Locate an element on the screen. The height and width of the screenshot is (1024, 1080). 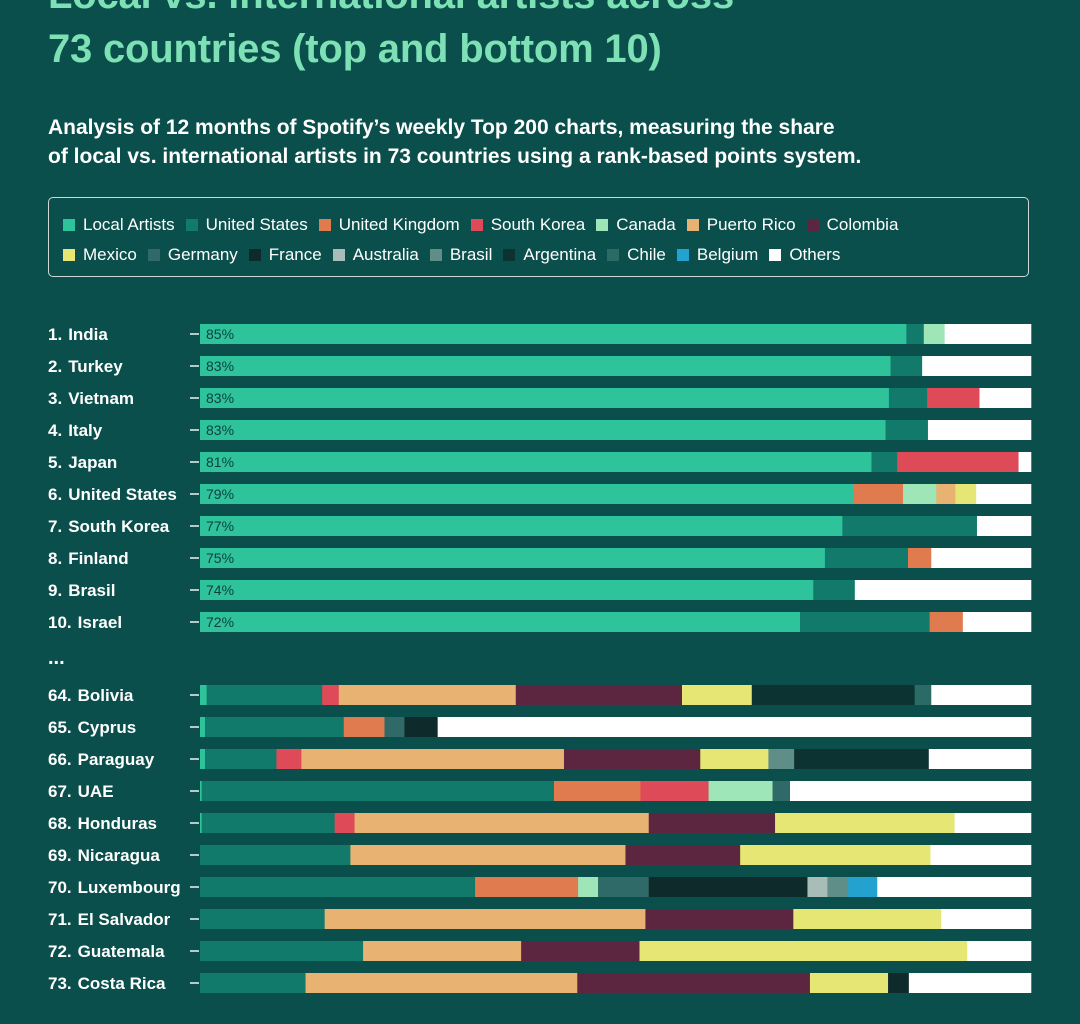
row-label: 8. Finland is located at coordinates (88, 558).